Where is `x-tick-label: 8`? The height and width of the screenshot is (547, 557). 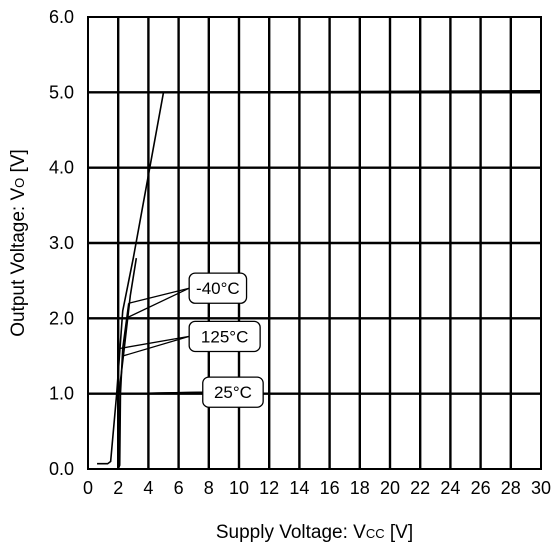 x-tick-label: 8 is located at coordinates (209, 488).